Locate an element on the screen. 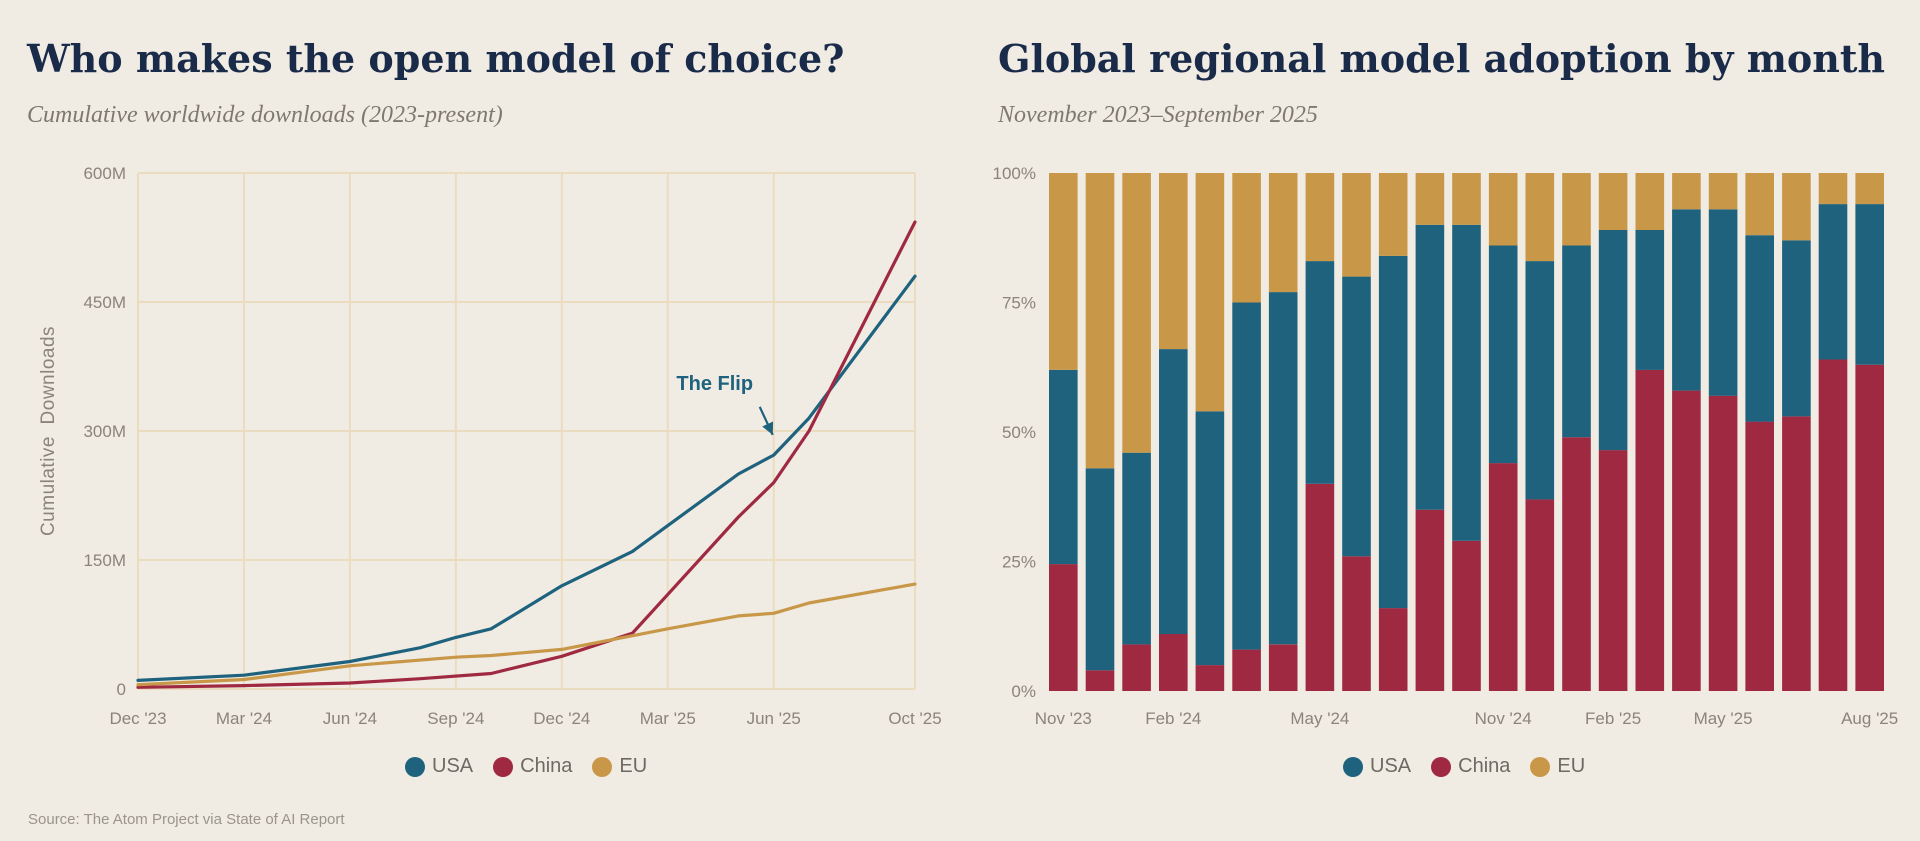 The width and height of the screenshot is (1920, 841). x-tick-label: Feb '24 is located at coordinates (1173, 718).